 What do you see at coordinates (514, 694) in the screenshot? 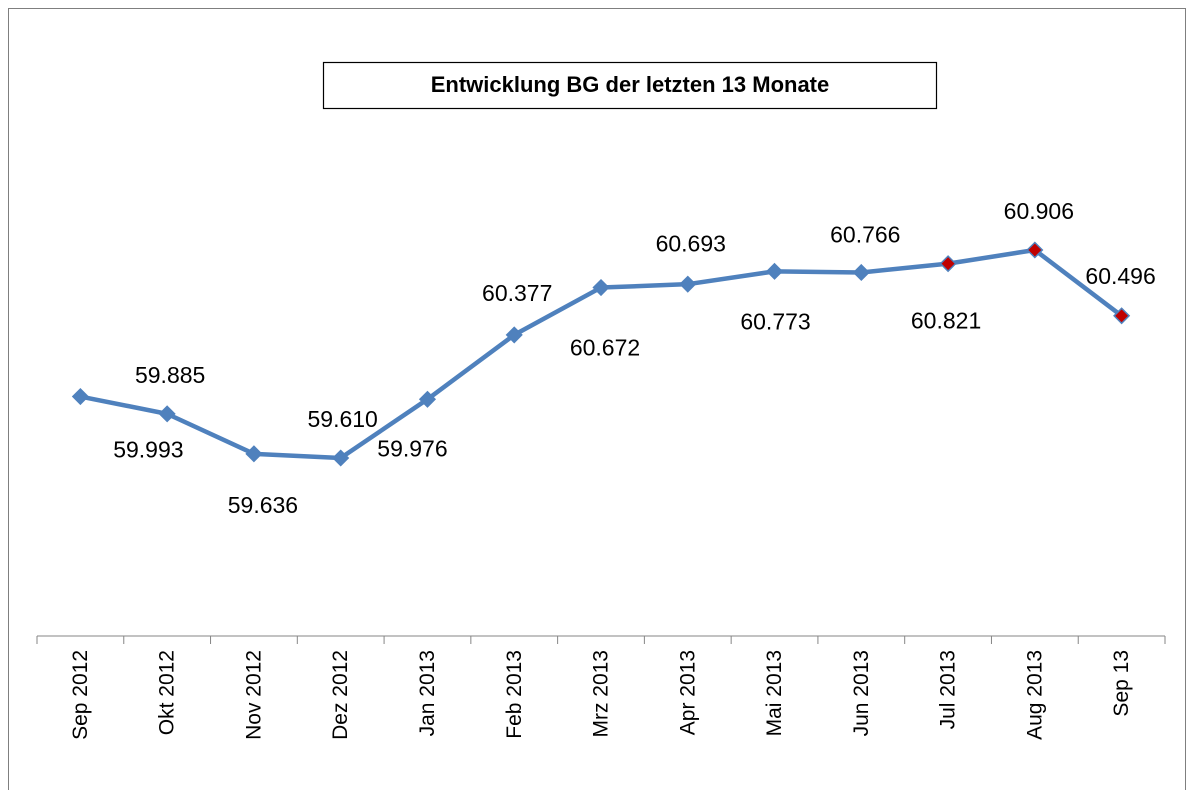
I see `x-tick-label: Feb 2013` at bounding box center [514, 694].